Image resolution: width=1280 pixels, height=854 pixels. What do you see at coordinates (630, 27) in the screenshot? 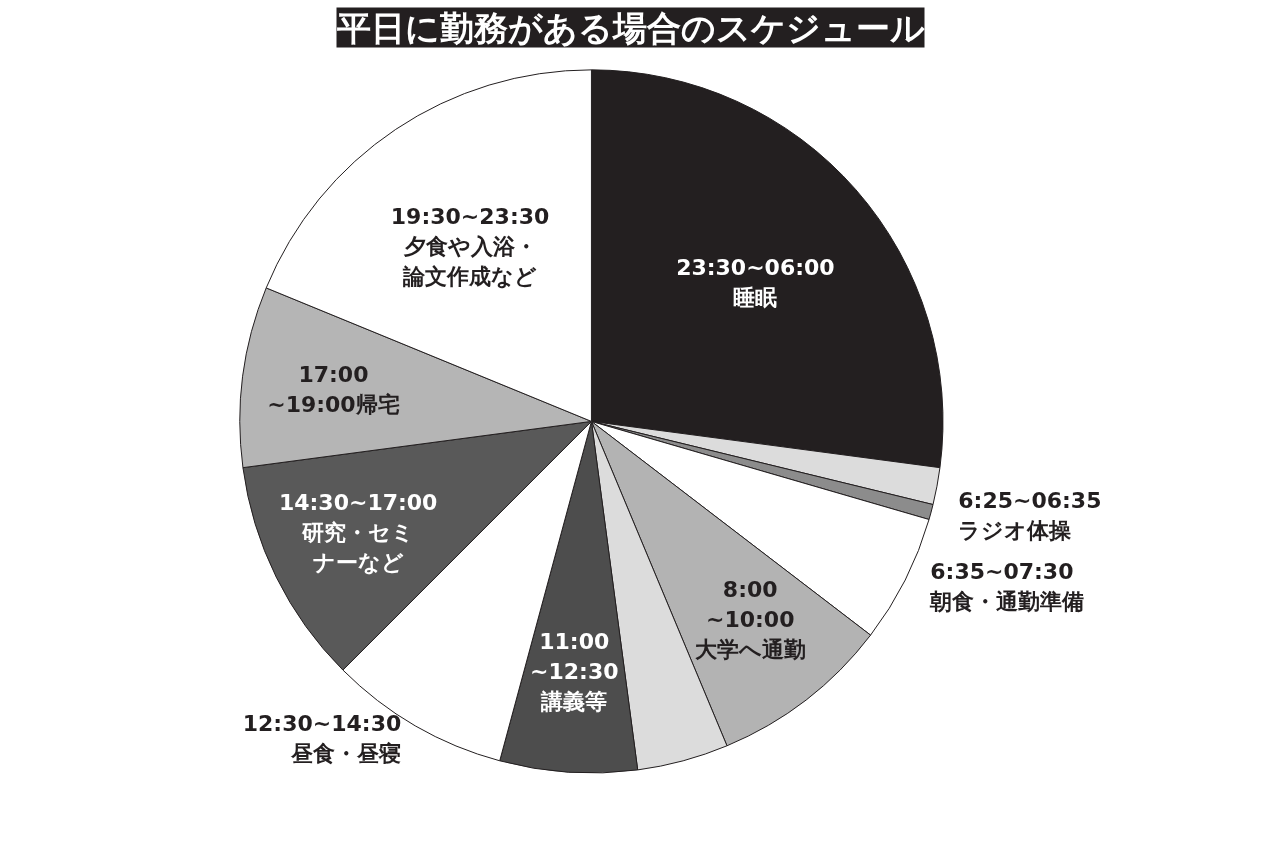
I see `chart-title: 平日に勤務がある場合のスケジュール` at bounding box center [630, 27].